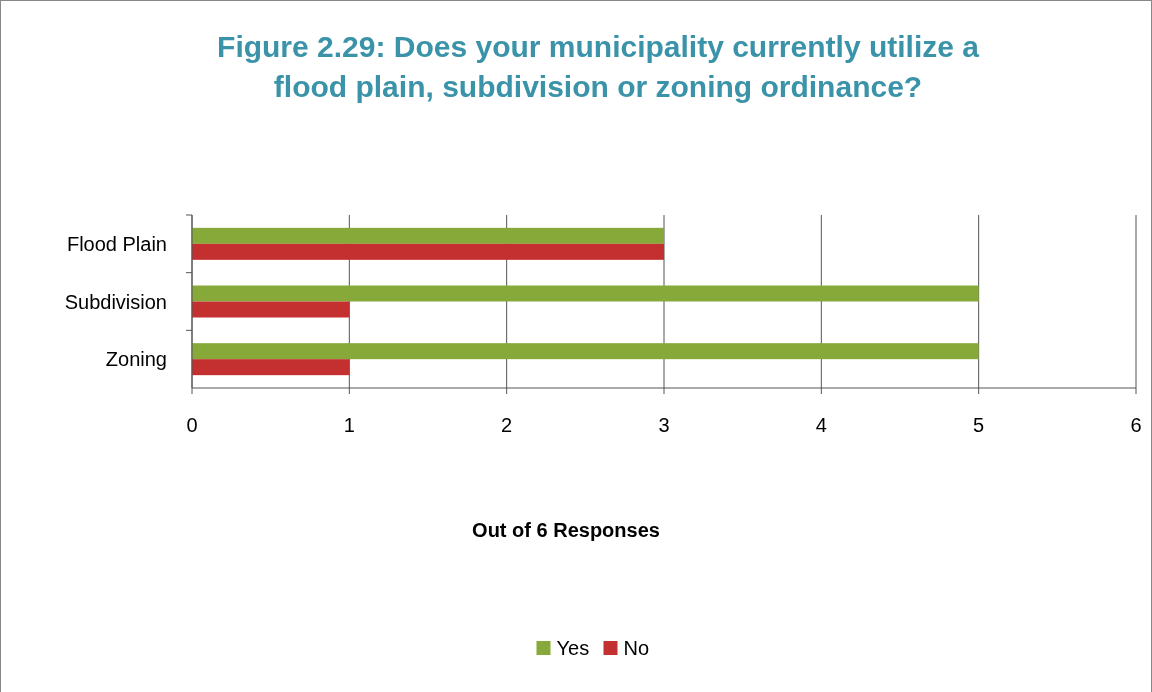  Describe the element at coordinates (115, 301) in the screenshot. I see `y-tick-label: Subdivision` at that location.